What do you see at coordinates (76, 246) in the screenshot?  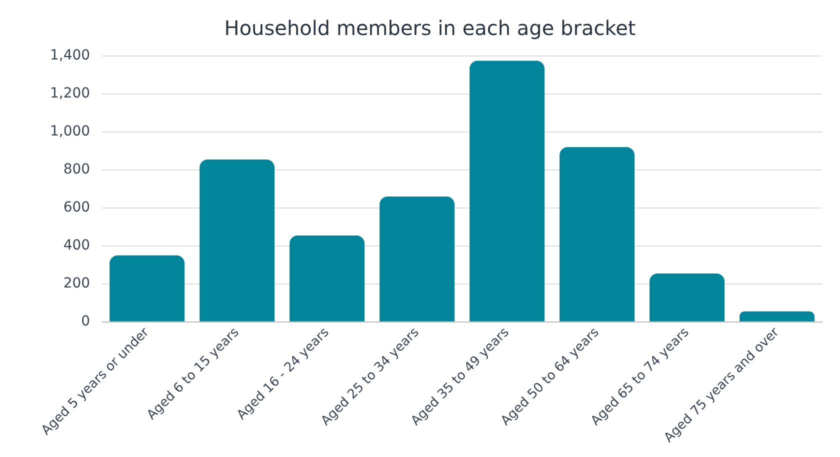 I see `y-tick-label: 400` at bounding box center [76, 246].